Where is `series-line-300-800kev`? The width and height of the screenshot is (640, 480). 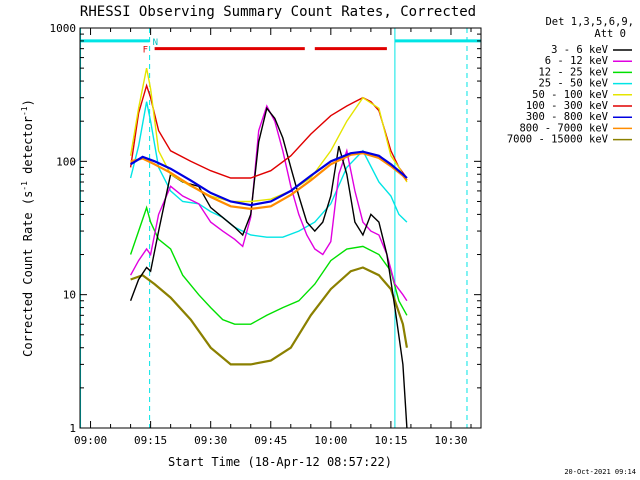 series-line-300-800kev is located at coordinates (269, 178).